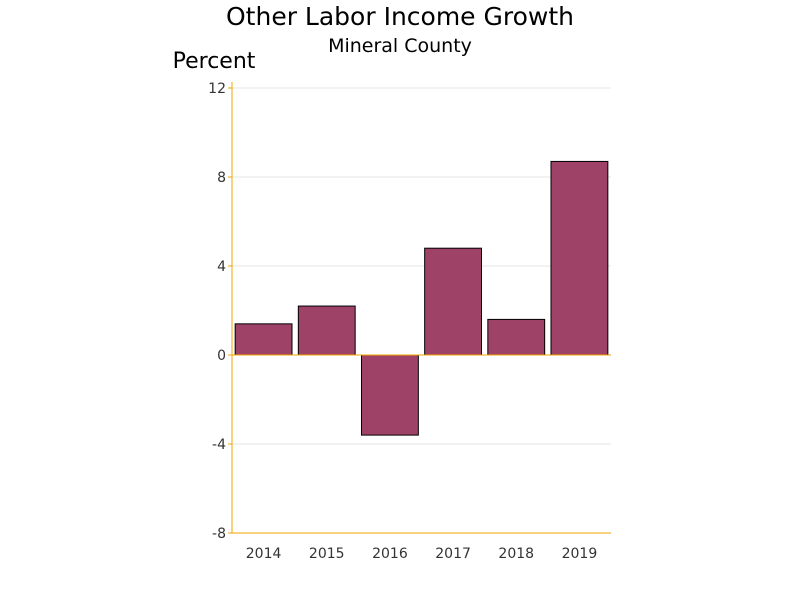 The width and height of the screenshot is (800, 600). I want to click on y-tick-label: 4, so click(221, 267).